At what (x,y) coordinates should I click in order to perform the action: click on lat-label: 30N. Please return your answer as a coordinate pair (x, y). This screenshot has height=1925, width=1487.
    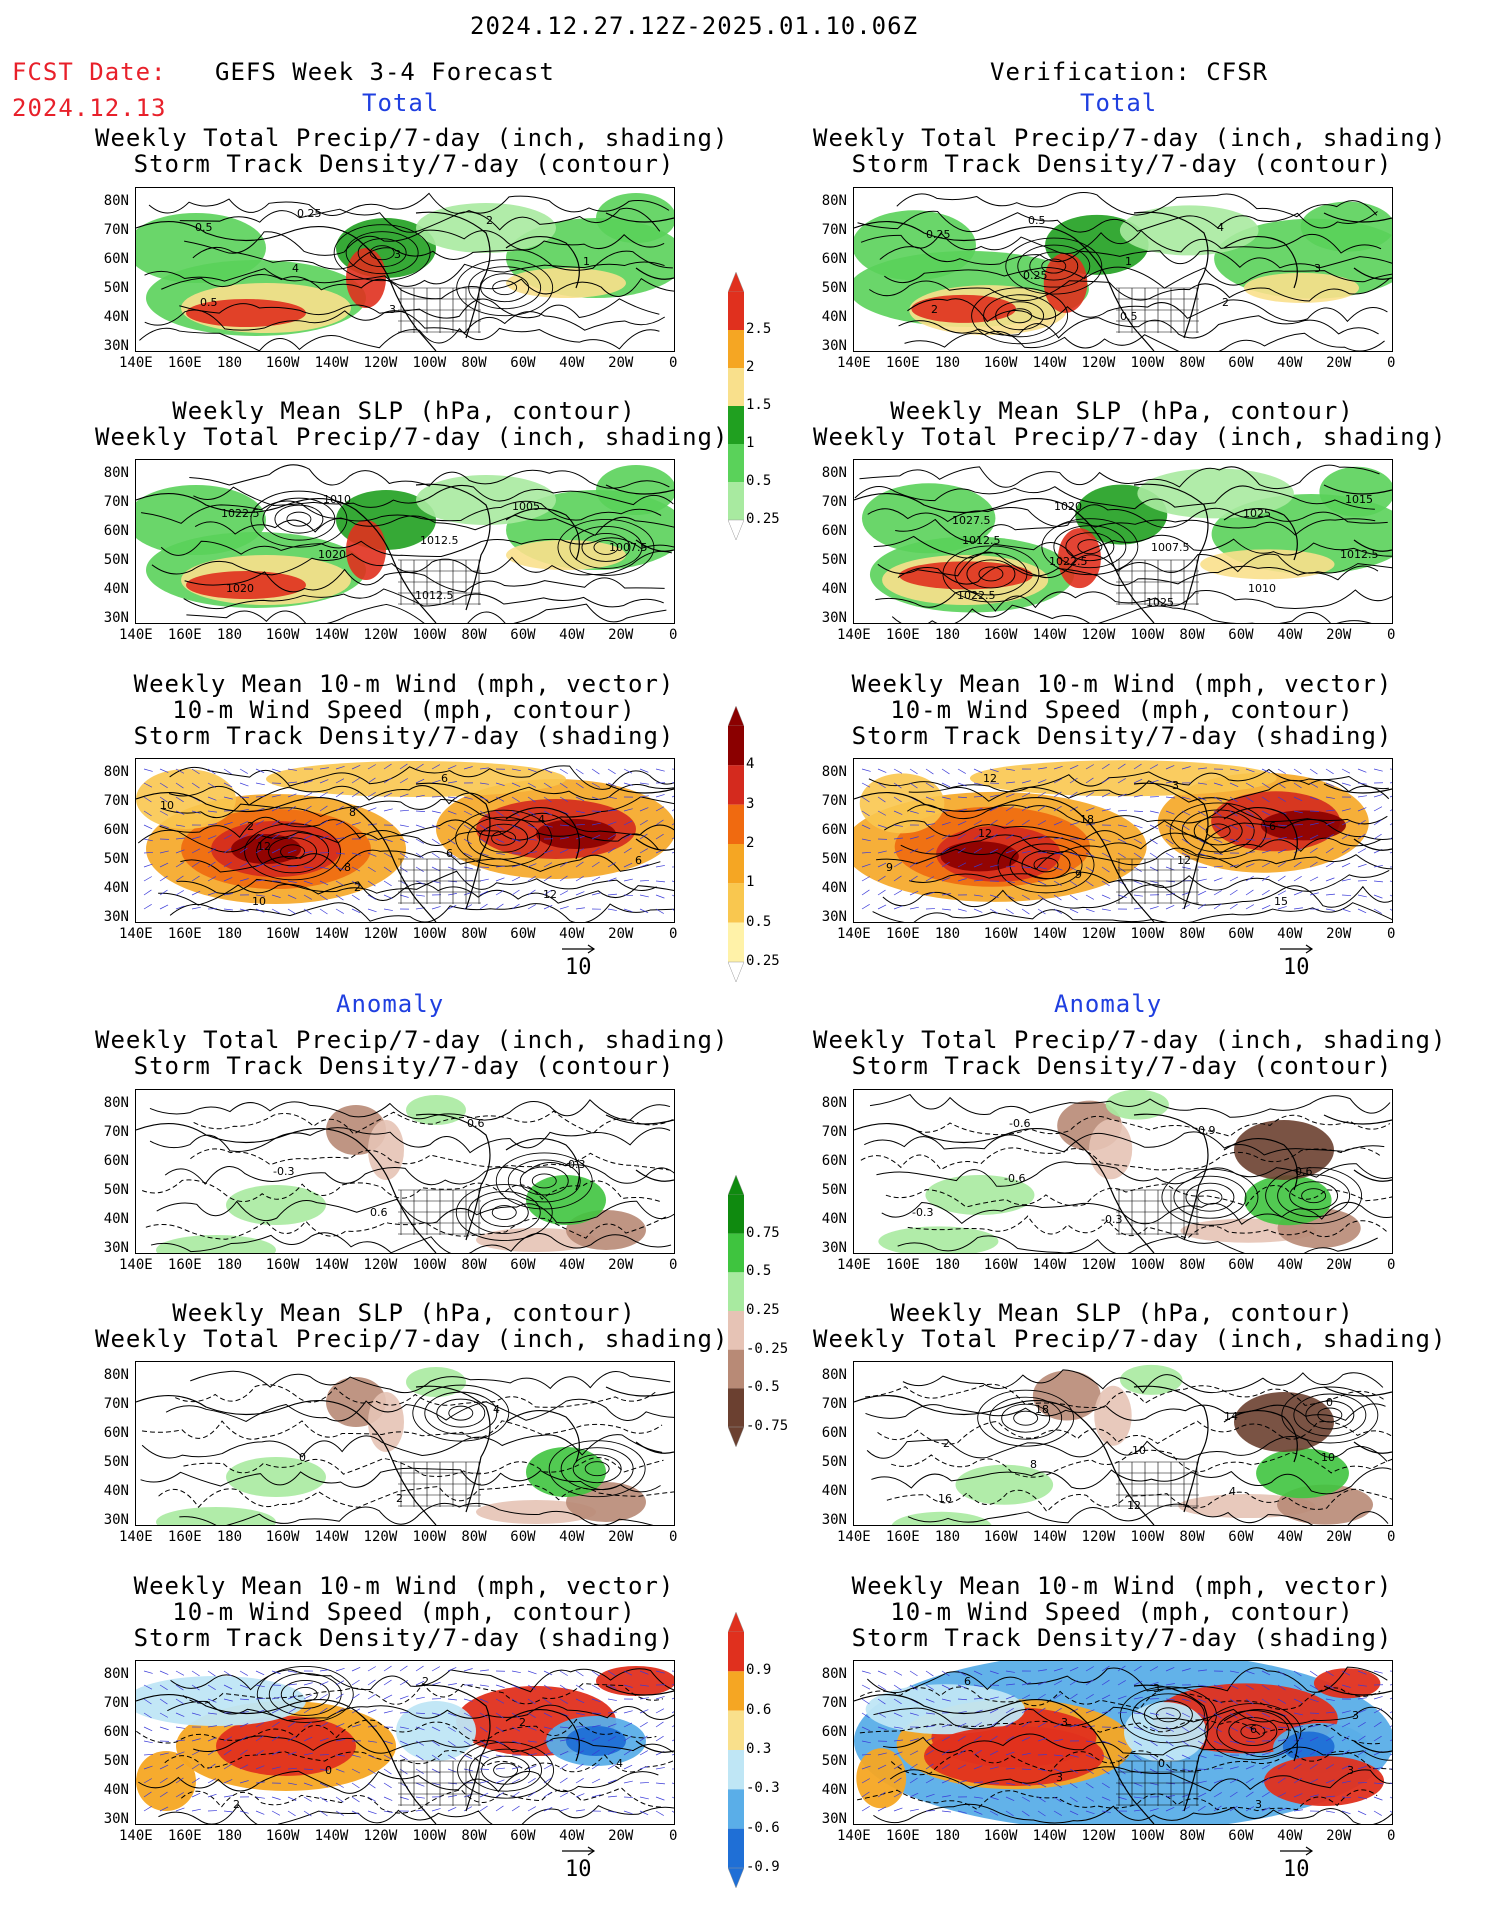
    Looking at the image, I should click on (116, 618).